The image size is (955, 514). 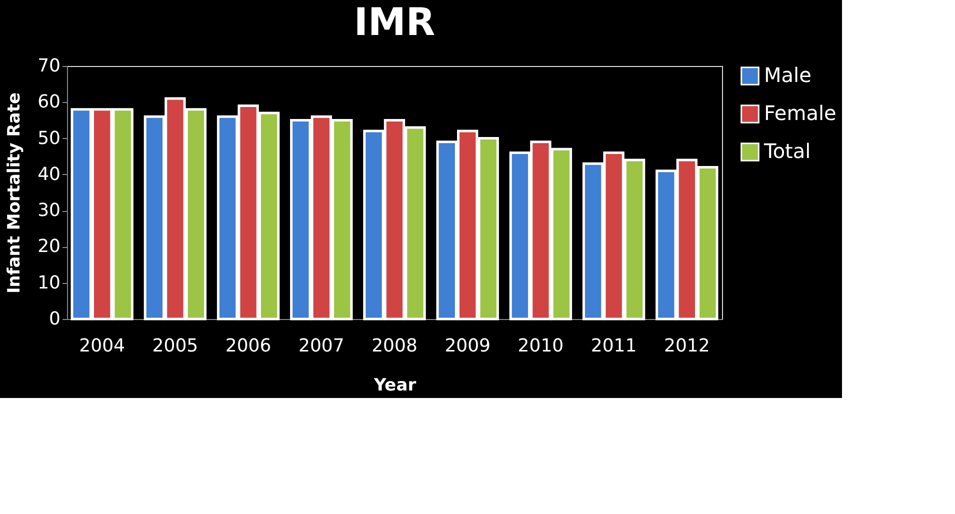 I want to click on x-tick-label: 2011, so click(x=613, y=346).